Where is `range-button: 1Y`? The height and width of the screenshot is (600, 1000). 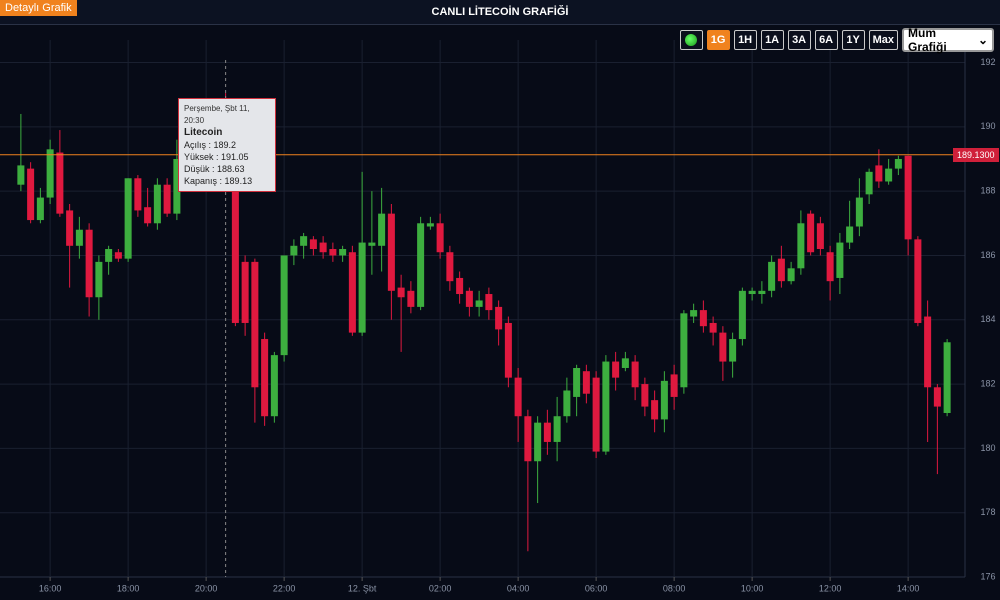
range-button: 1Y is located at coordinates (853, 40).